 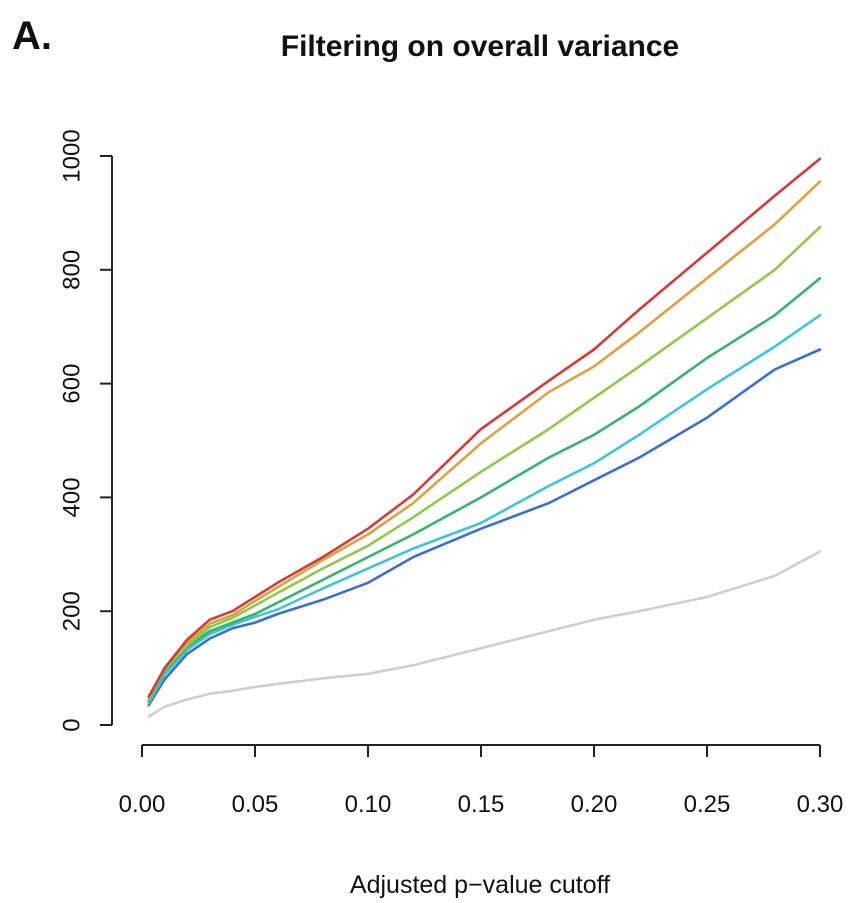 I want to click on y-tick-label: 200, so click(x=72, y=611).